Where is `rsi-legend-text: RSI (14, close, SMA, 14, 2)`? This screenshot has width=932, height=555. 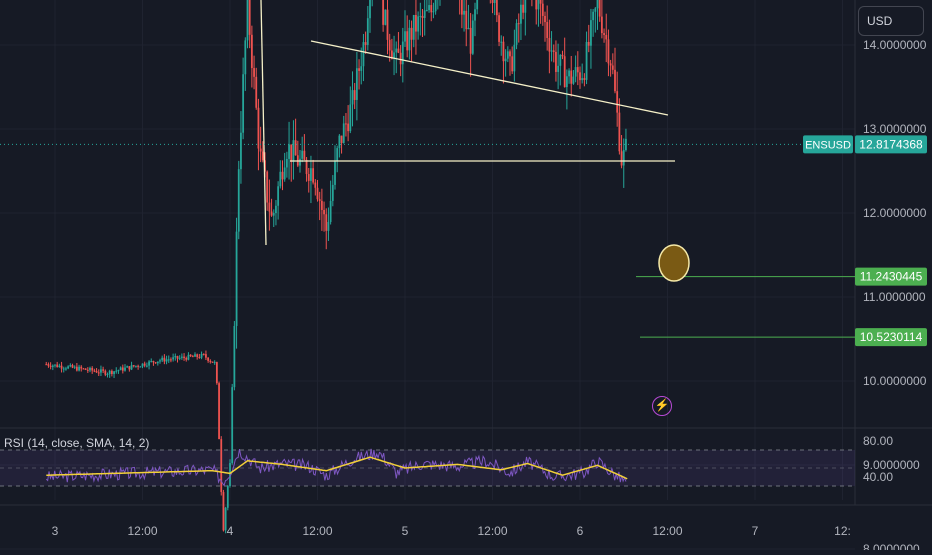 rsi-legend-text: RSI (14, close, SMA, 14, 2) is located at coordinates (77, 443).